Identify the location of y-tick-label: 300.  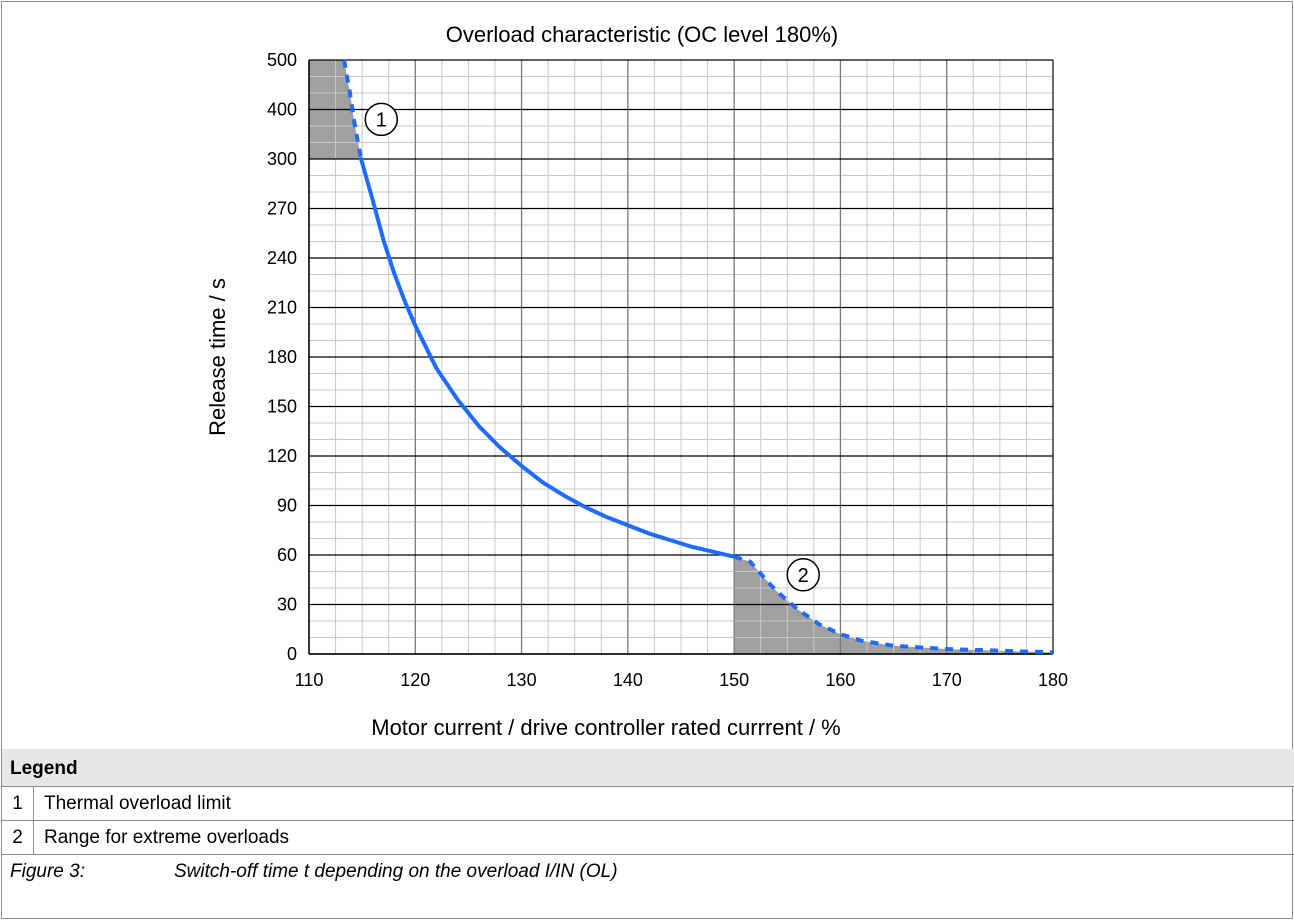
(282, 159).